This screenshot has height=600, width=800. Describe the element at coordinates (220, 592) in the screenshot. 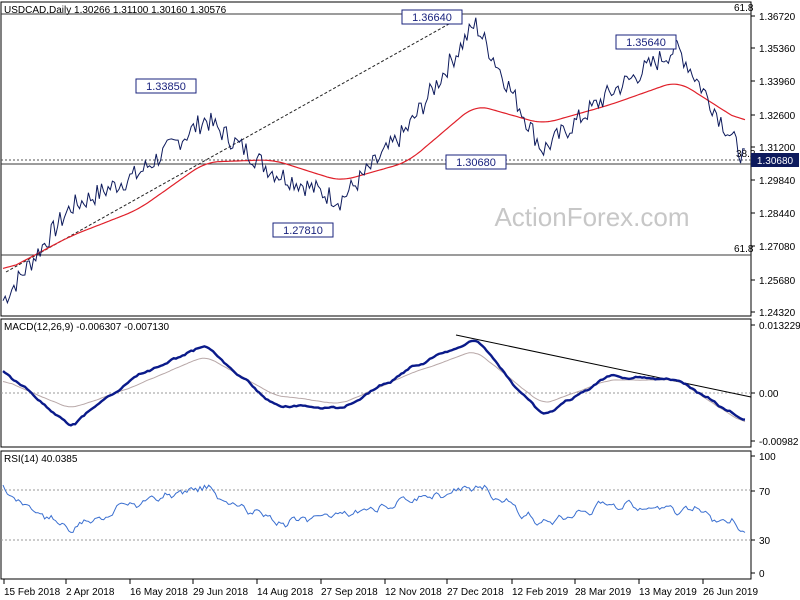

I see `x-tick-label: 29 Jun 2018` at that location.